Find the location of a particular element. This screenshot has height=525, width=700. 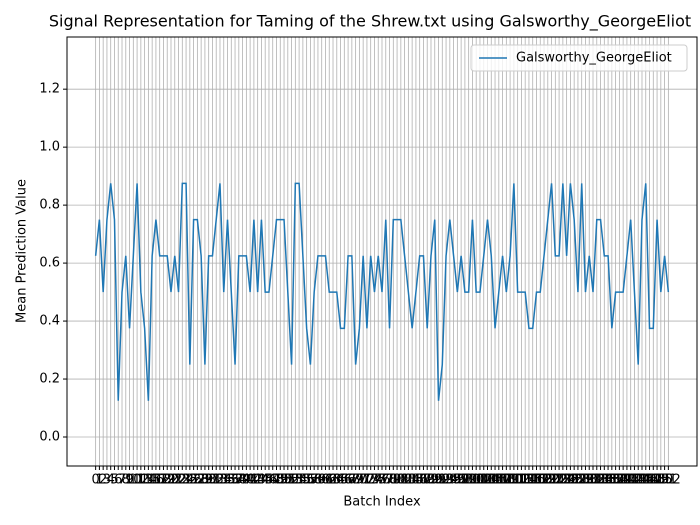

x-tick-label: 38 is located at coordinates (239, 480).